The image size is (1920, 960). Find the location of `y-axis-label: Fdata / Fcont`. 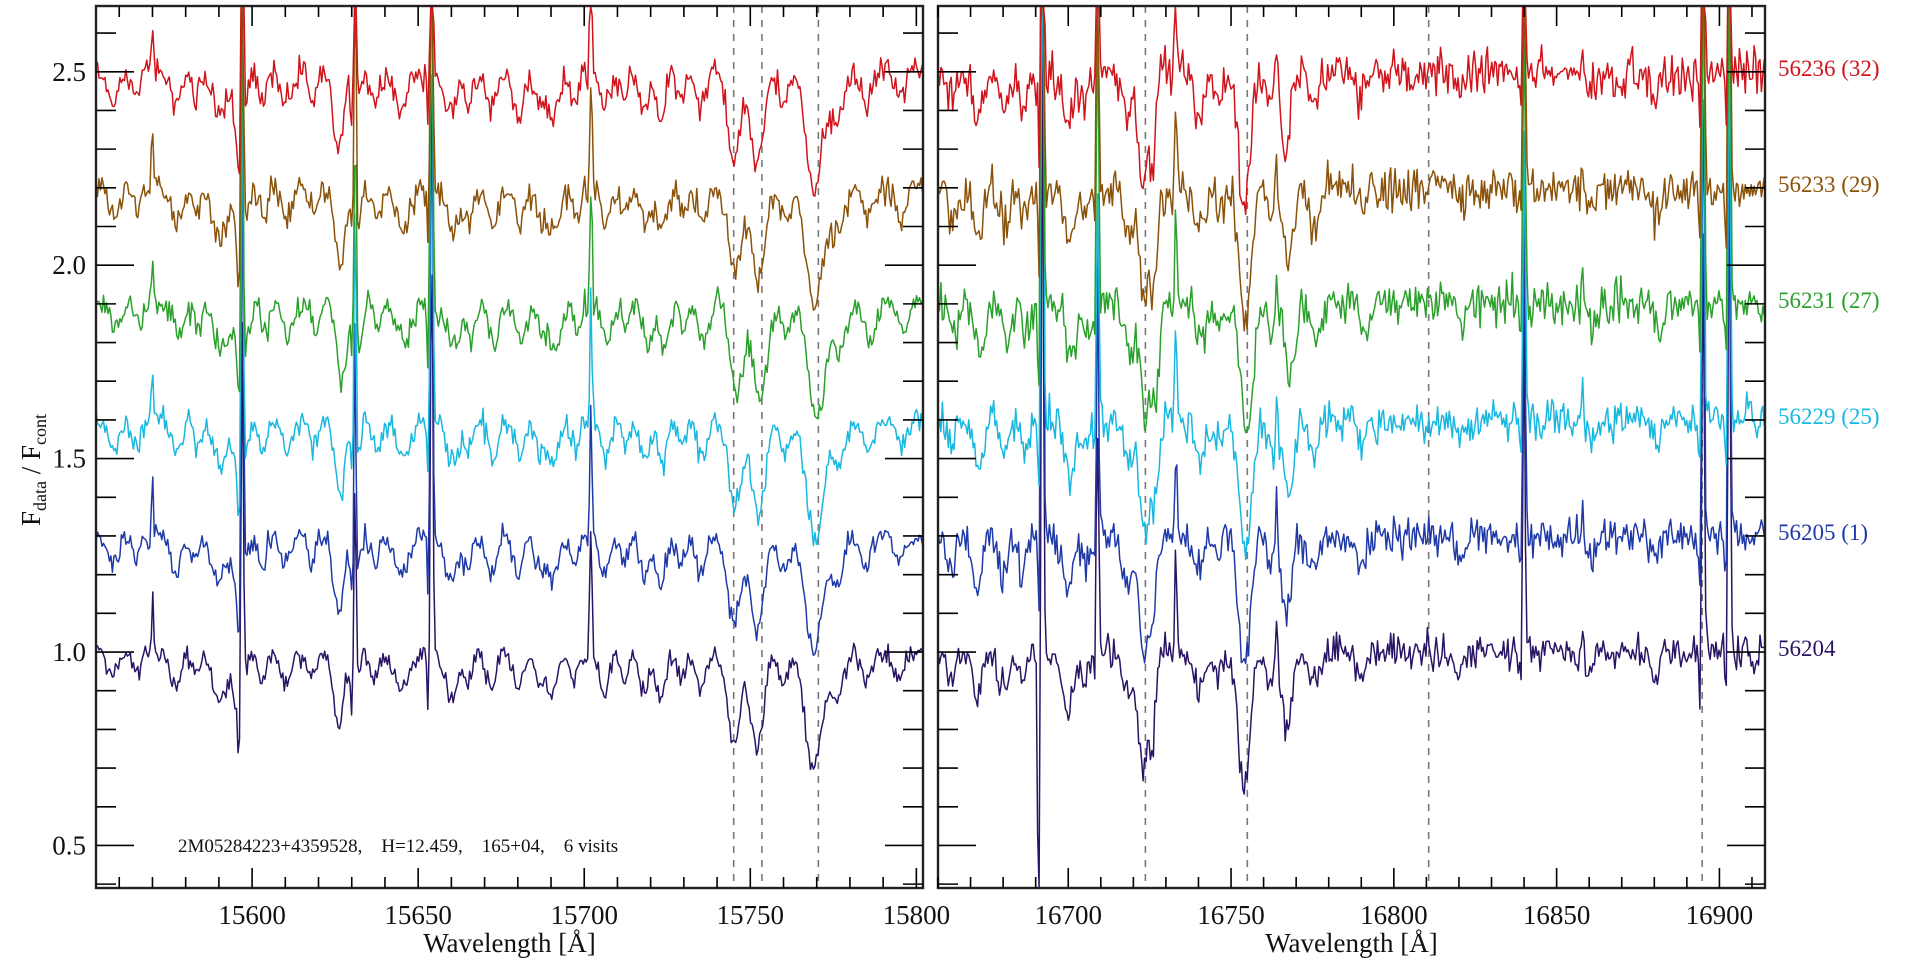

y-axis-label: Fdata / Fcont is located at coordinates (33, 470).